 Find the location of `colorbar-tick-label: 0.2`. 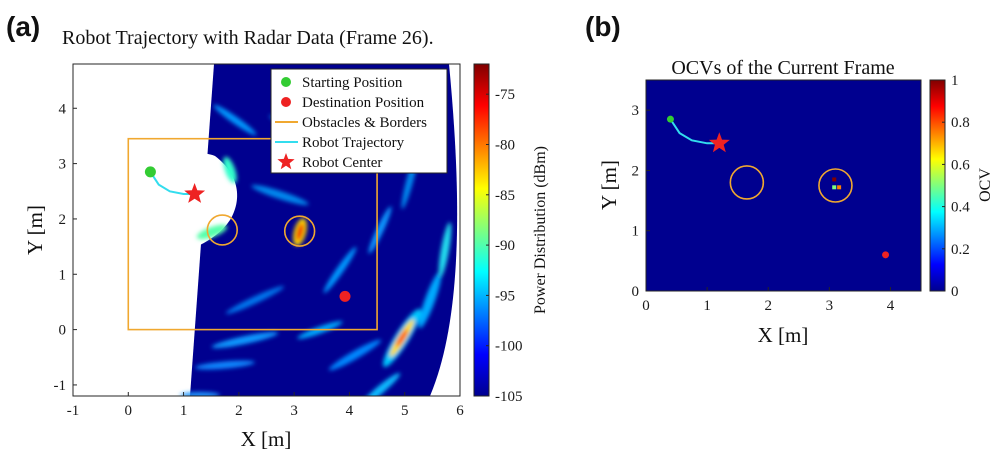

colorbar-tick-label: 0.2 is located at coordinates (960, 250).